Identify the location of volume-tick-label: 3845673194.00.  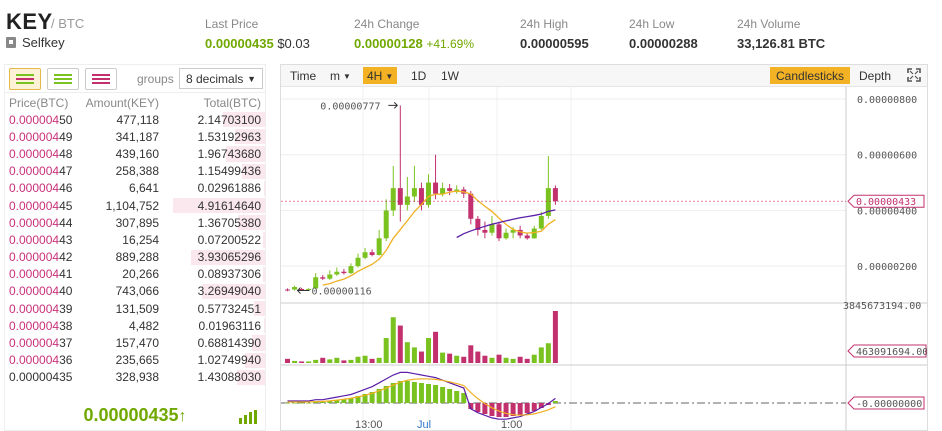
(882, 306).